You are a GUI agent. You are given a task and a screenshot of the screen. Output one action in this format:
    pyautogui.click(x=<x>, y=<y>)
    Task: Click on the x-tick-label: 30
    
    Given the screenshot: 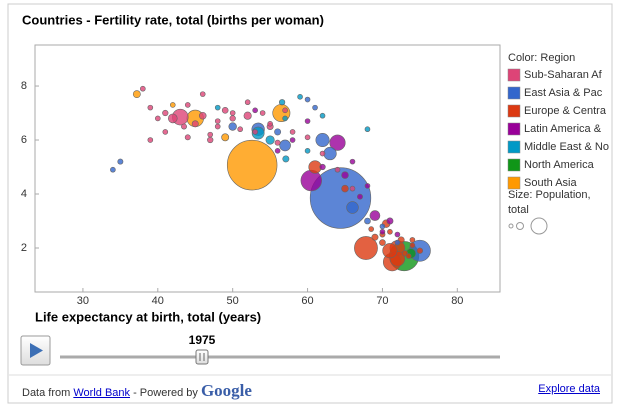 What is the action you would take?
    pyautogui.click(x=83, y=301)
    